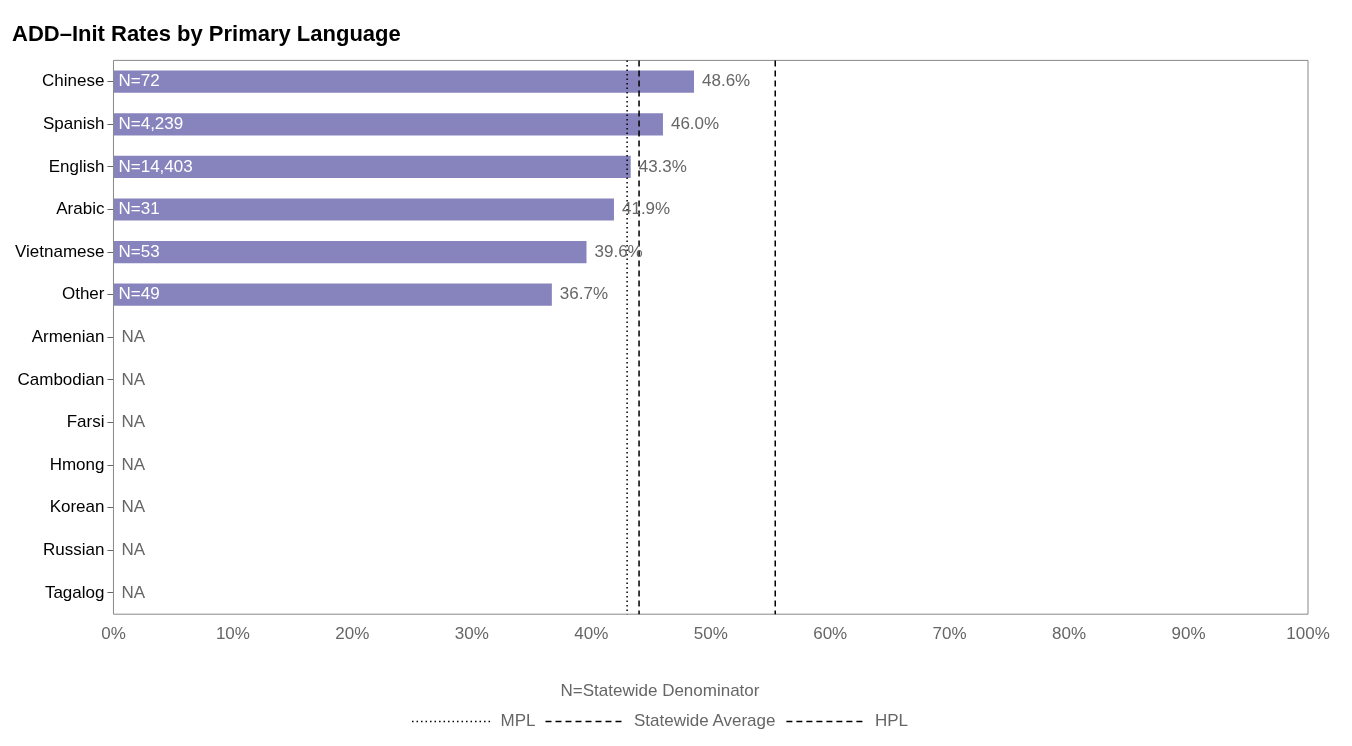  What do you see at coordinates (139, 251) in the screenshot?
I see `annotation: N=53` at bounding box center [139, 251].